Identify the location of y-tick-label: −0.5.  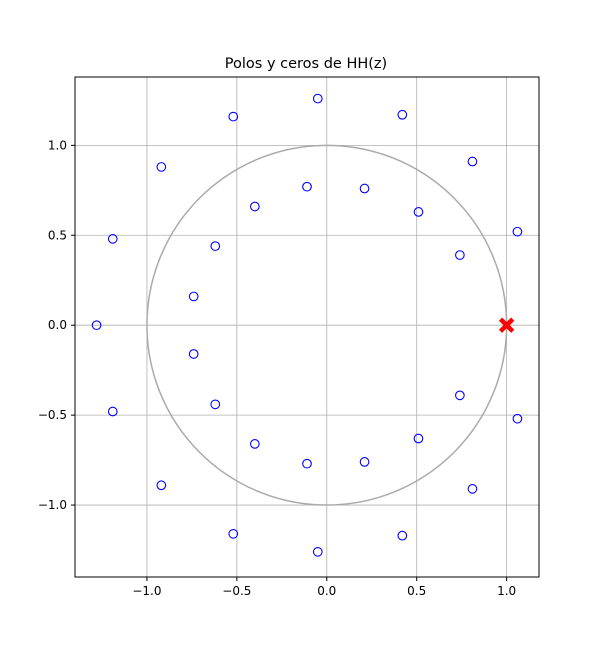
(52, 415).